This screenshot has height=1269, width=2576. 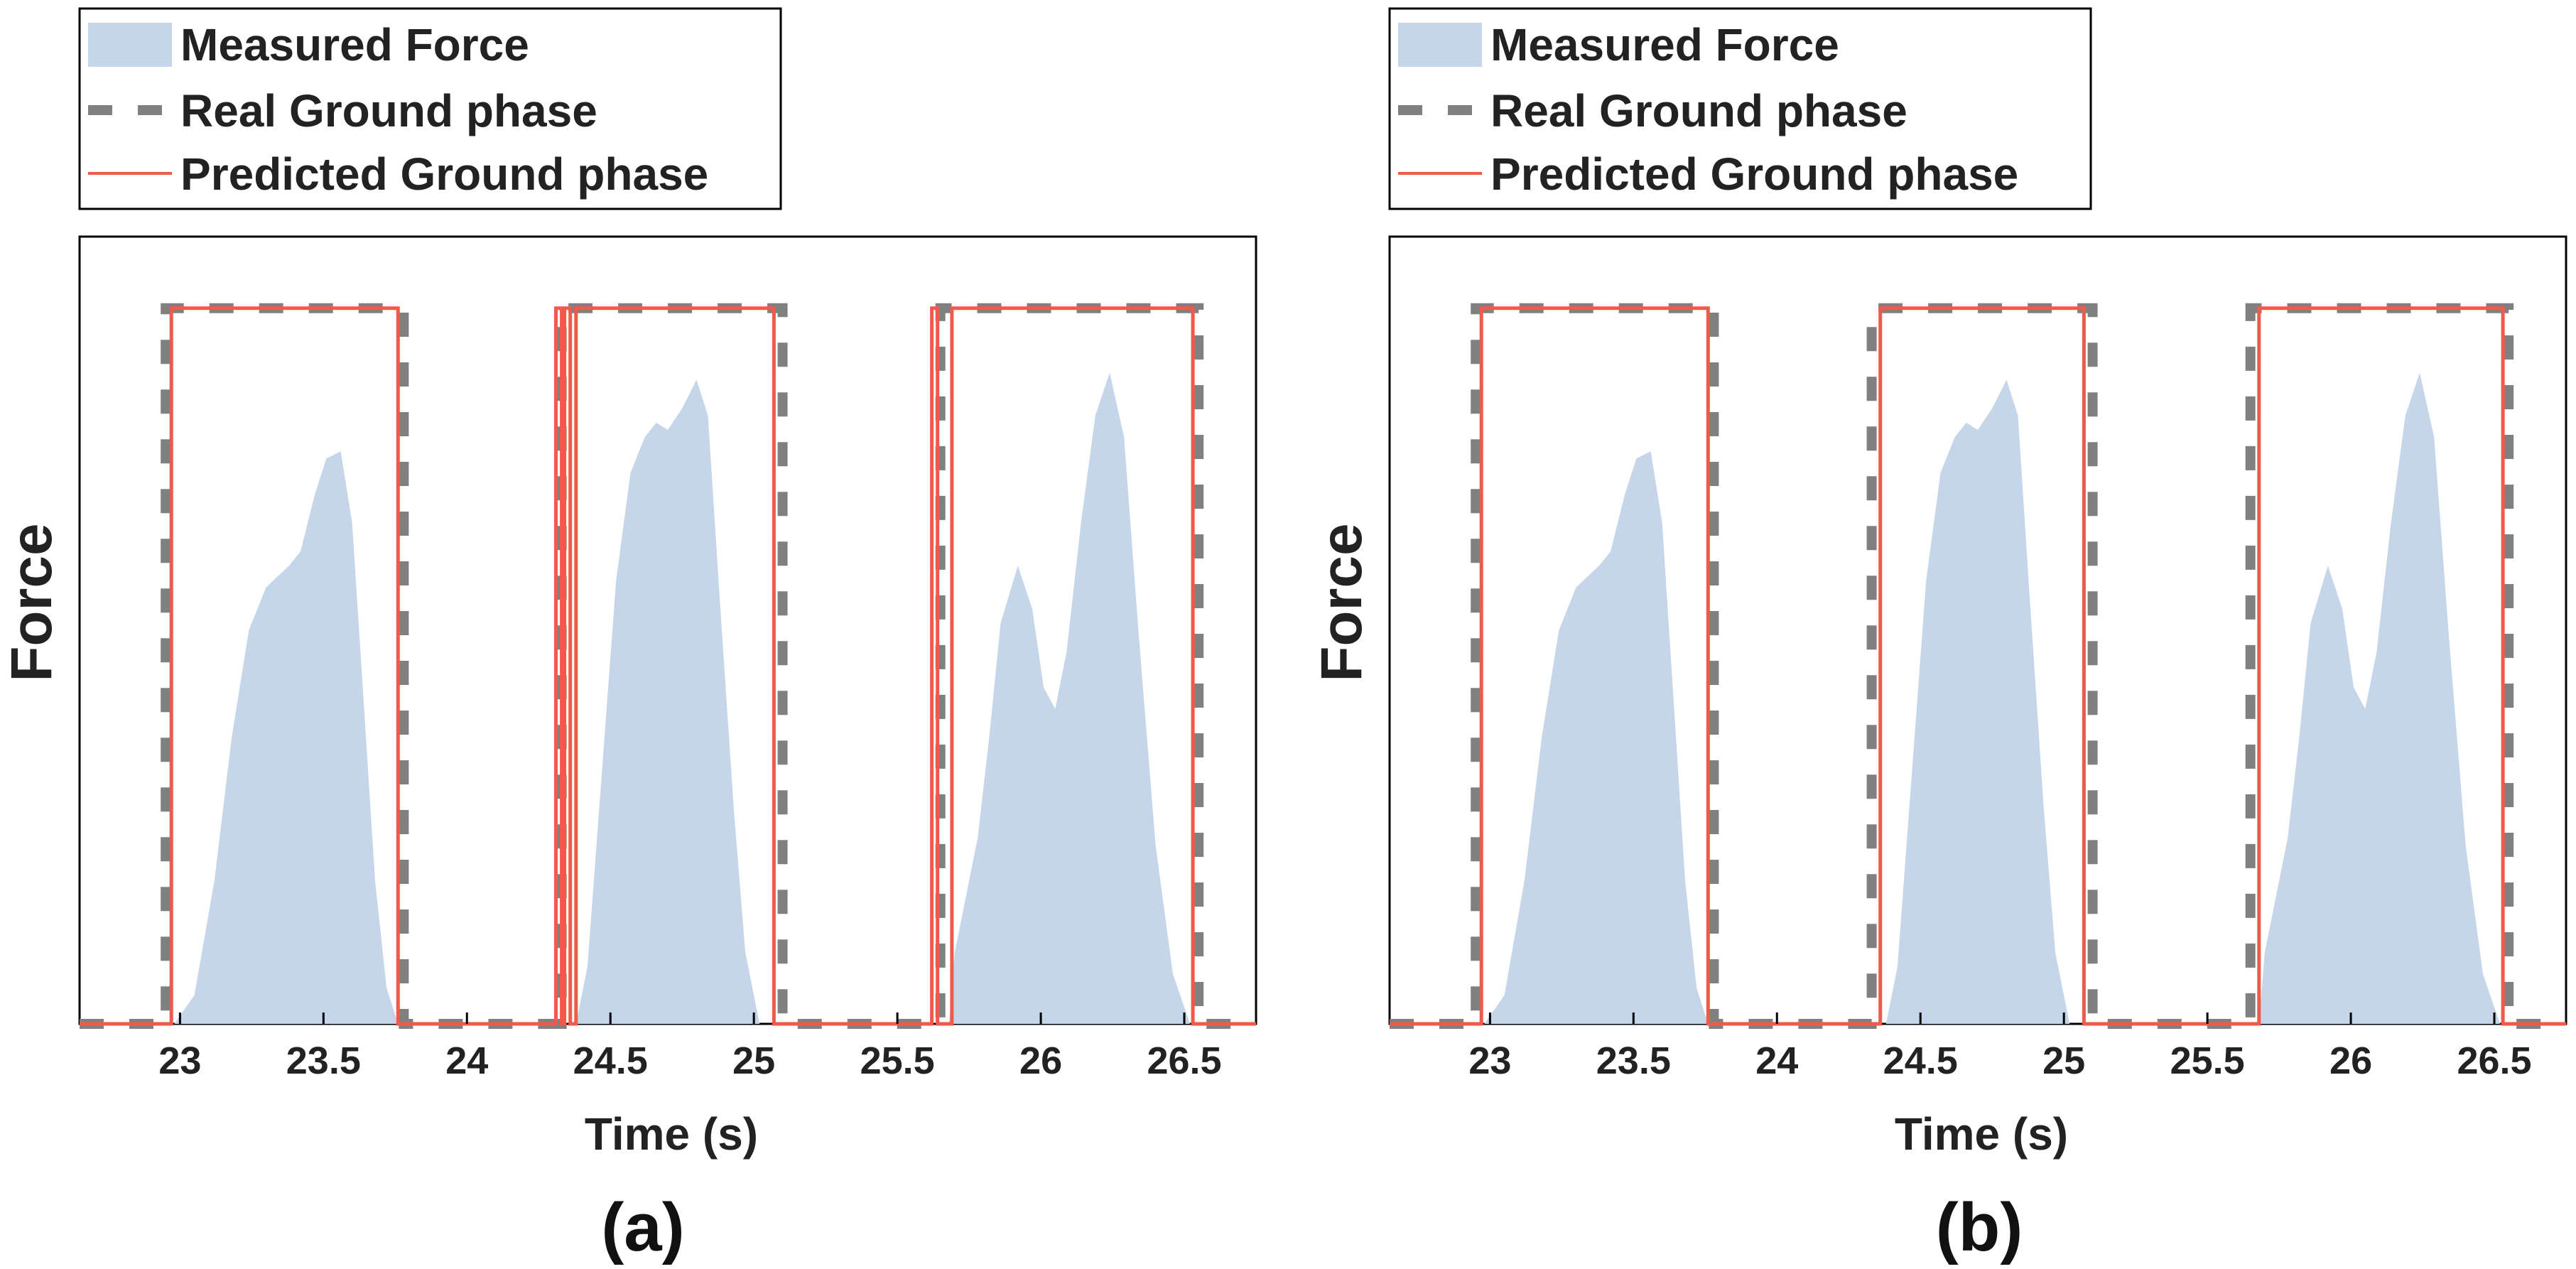 What do you see at coordinates (2000, 1047) in the screenshot?
I see `tick-layer-b: 23 23.5 24 24.5 25 25.5 26 26.5` at bounding box center [2000, 1047].